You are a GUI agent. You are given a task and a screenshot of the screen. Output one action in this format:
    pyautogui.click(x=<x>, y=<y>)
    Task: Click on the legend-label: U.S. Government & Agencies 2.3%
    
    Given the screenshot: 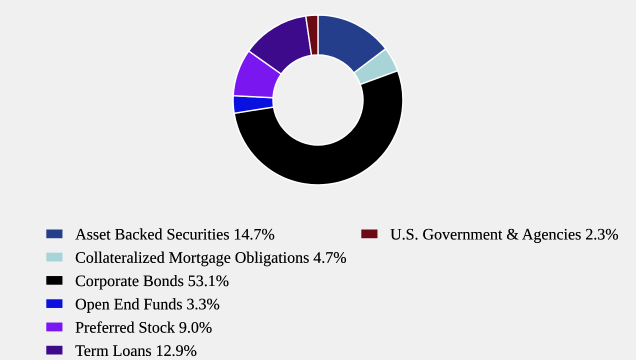 What is the action you would take?
    pyautogui.click(x=504, y=235)
    